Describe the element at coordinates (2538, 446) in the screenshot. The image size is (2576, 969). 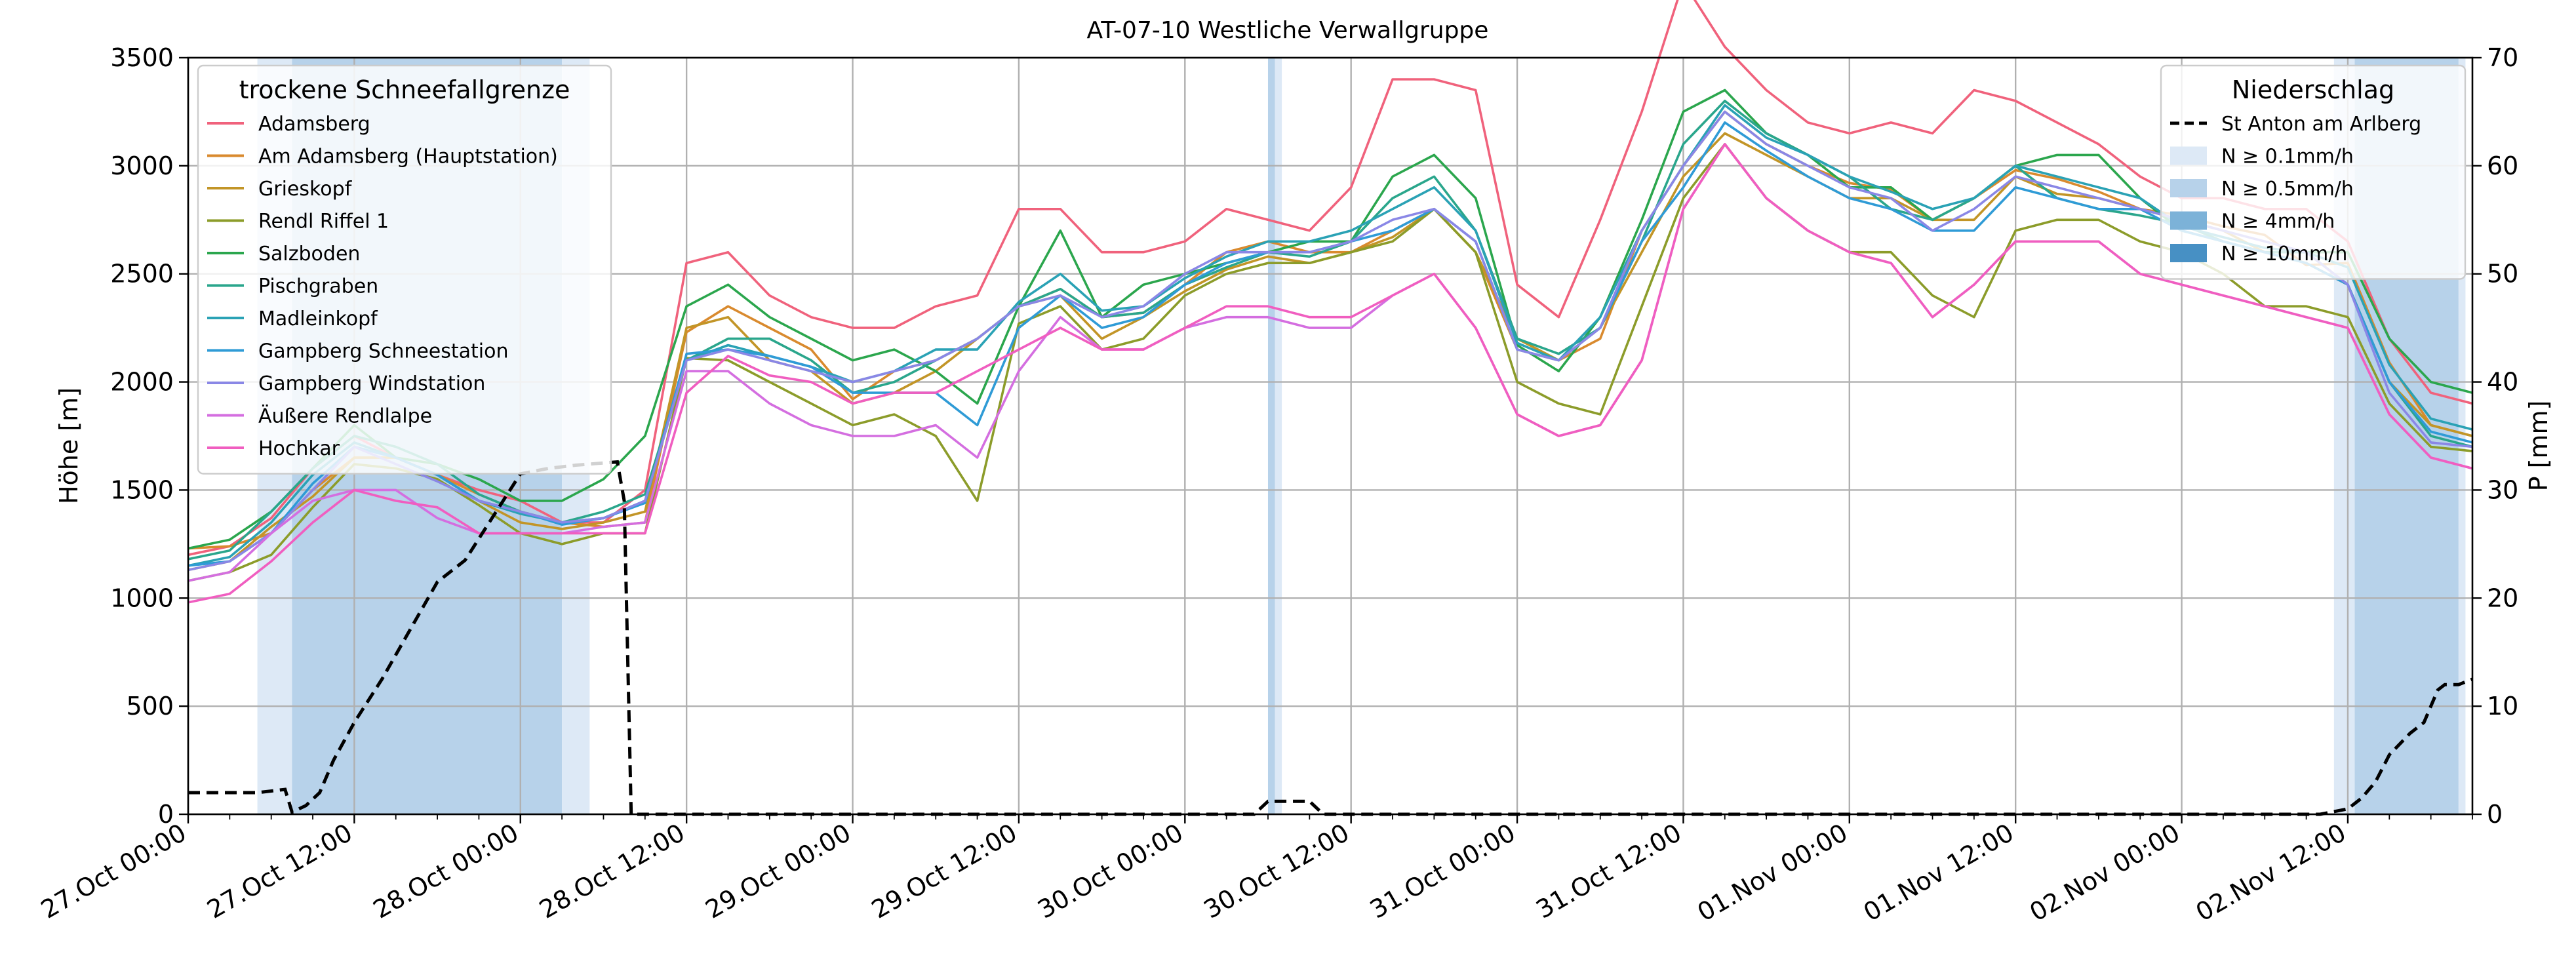
I see `y2-axis-label: P [mm]` at that location.